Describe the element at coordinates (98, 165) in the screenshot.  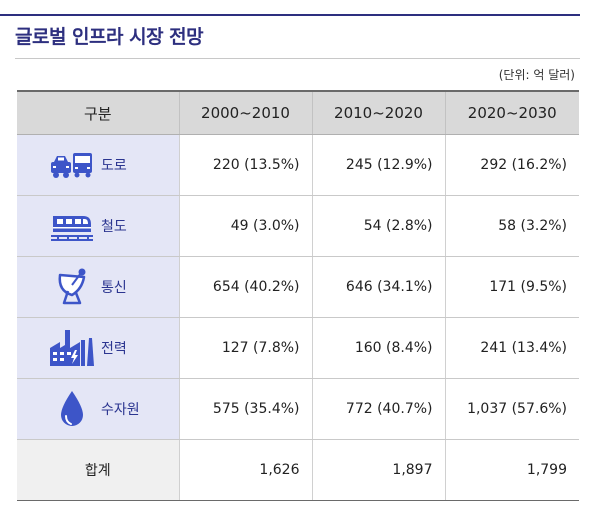
I see `category-cell: 도로` at that location.